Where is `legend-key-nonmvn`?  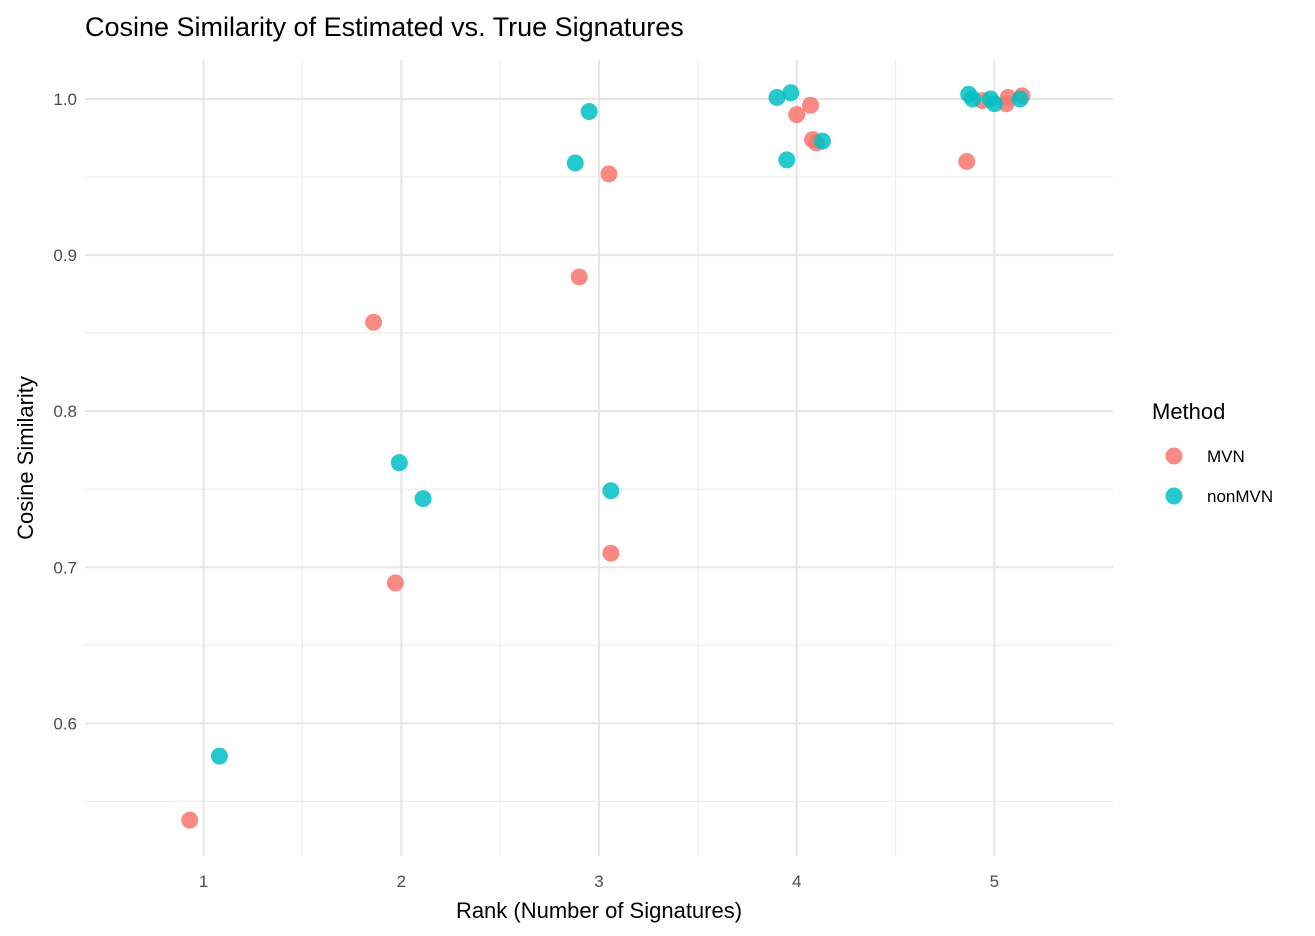 legend-key-nonmvn is located at coordinates (1174, 496).